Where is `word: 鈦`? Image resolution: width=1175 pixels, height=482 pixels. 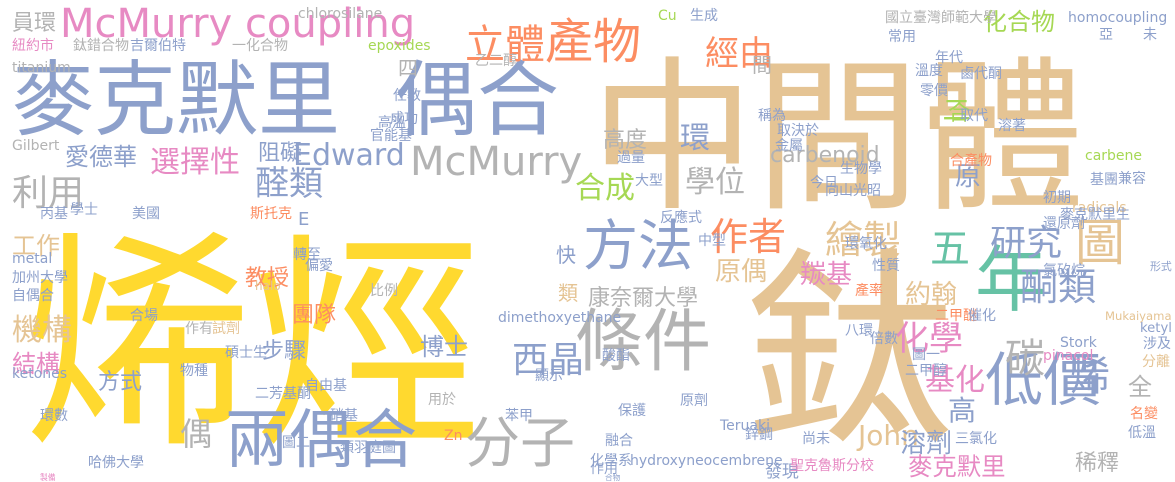 word: 鈦 is located at coordinates (850, 352).